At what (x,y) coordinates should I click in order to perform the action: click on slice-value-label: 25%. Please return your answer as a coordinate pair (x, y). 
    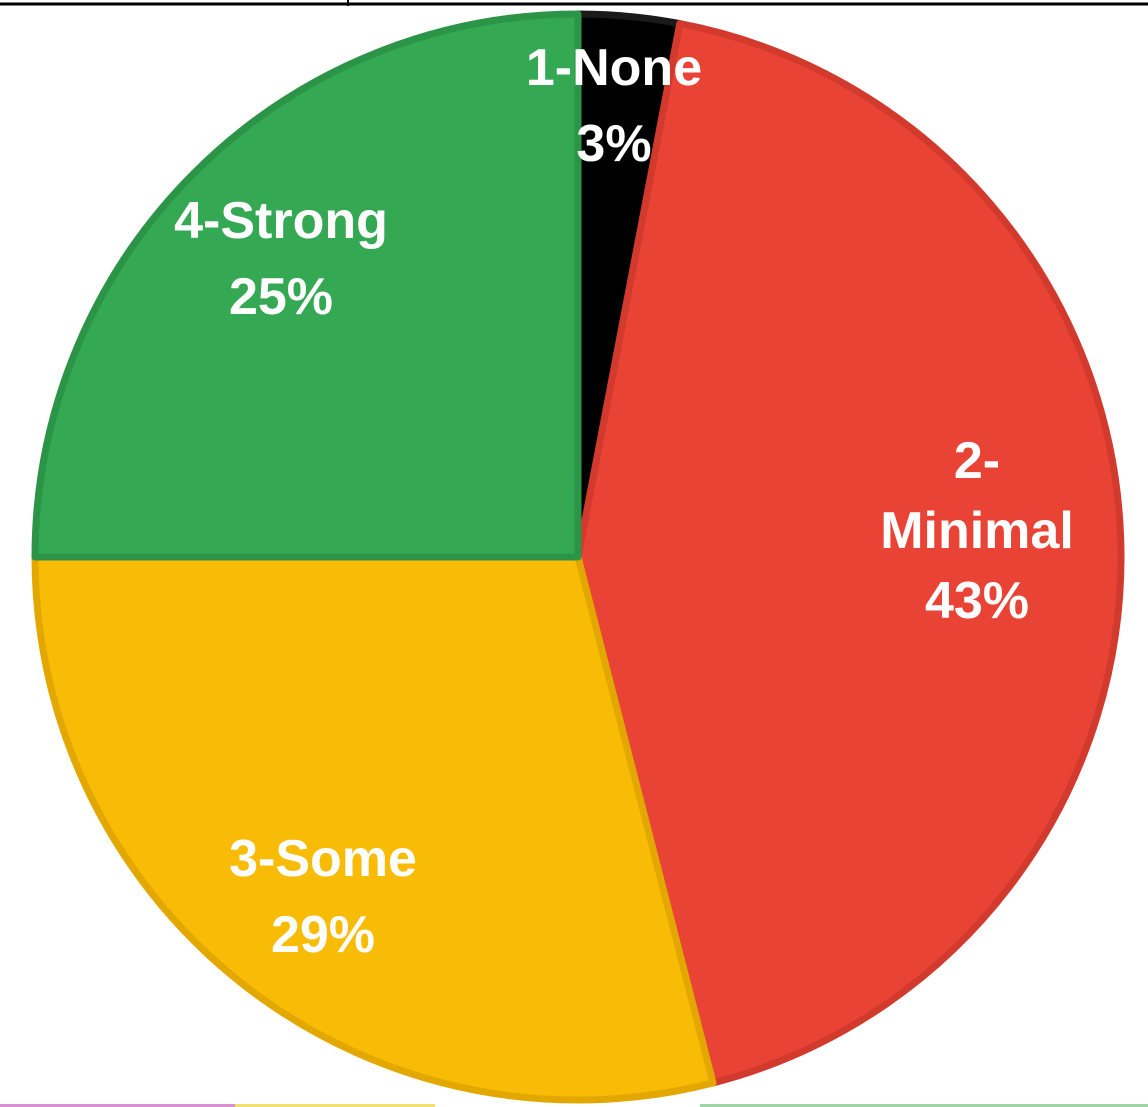
    Looking at the image, I should click on (281, 297).